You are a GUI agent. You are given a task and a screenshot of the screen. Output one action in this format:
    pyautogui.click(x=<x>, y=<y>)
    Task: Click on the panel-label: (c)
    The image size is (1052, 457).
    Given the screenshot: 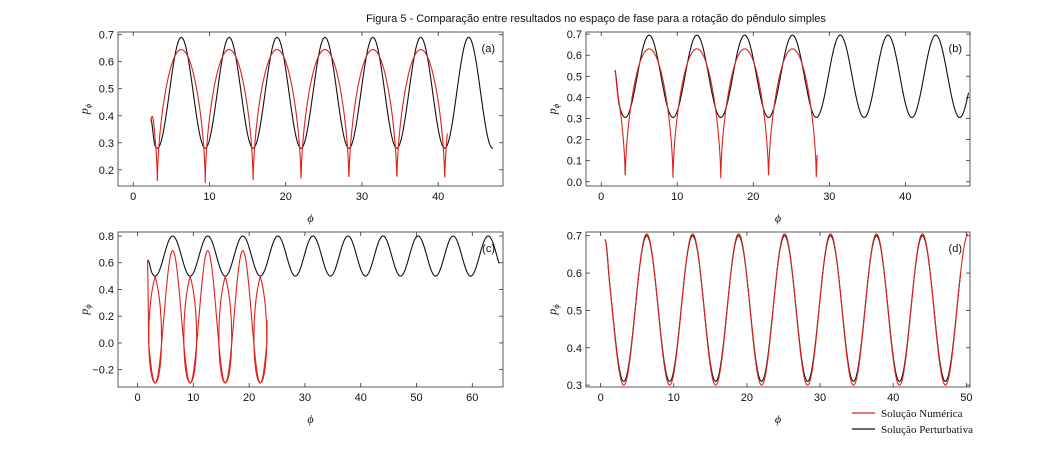 What is the action you would take?
    pyautogui.click(x=488, y=249)
    